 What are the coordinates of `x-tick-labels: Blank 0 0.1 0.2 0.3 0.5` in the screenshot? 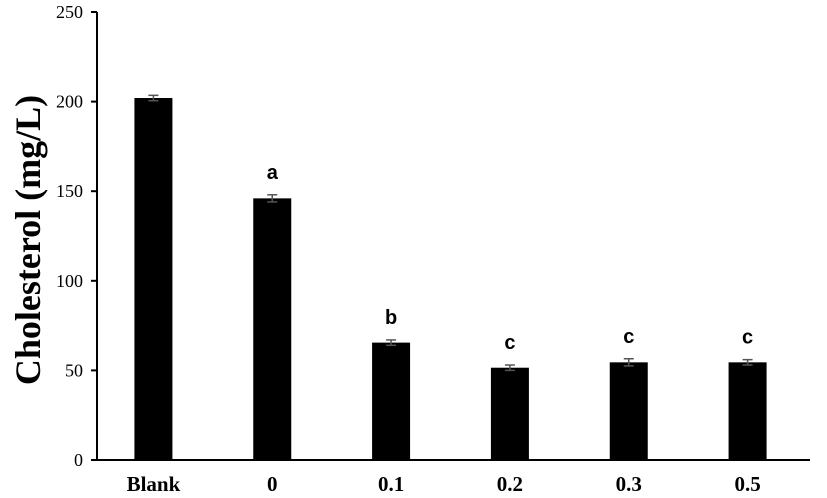 It's located at (444, 484).